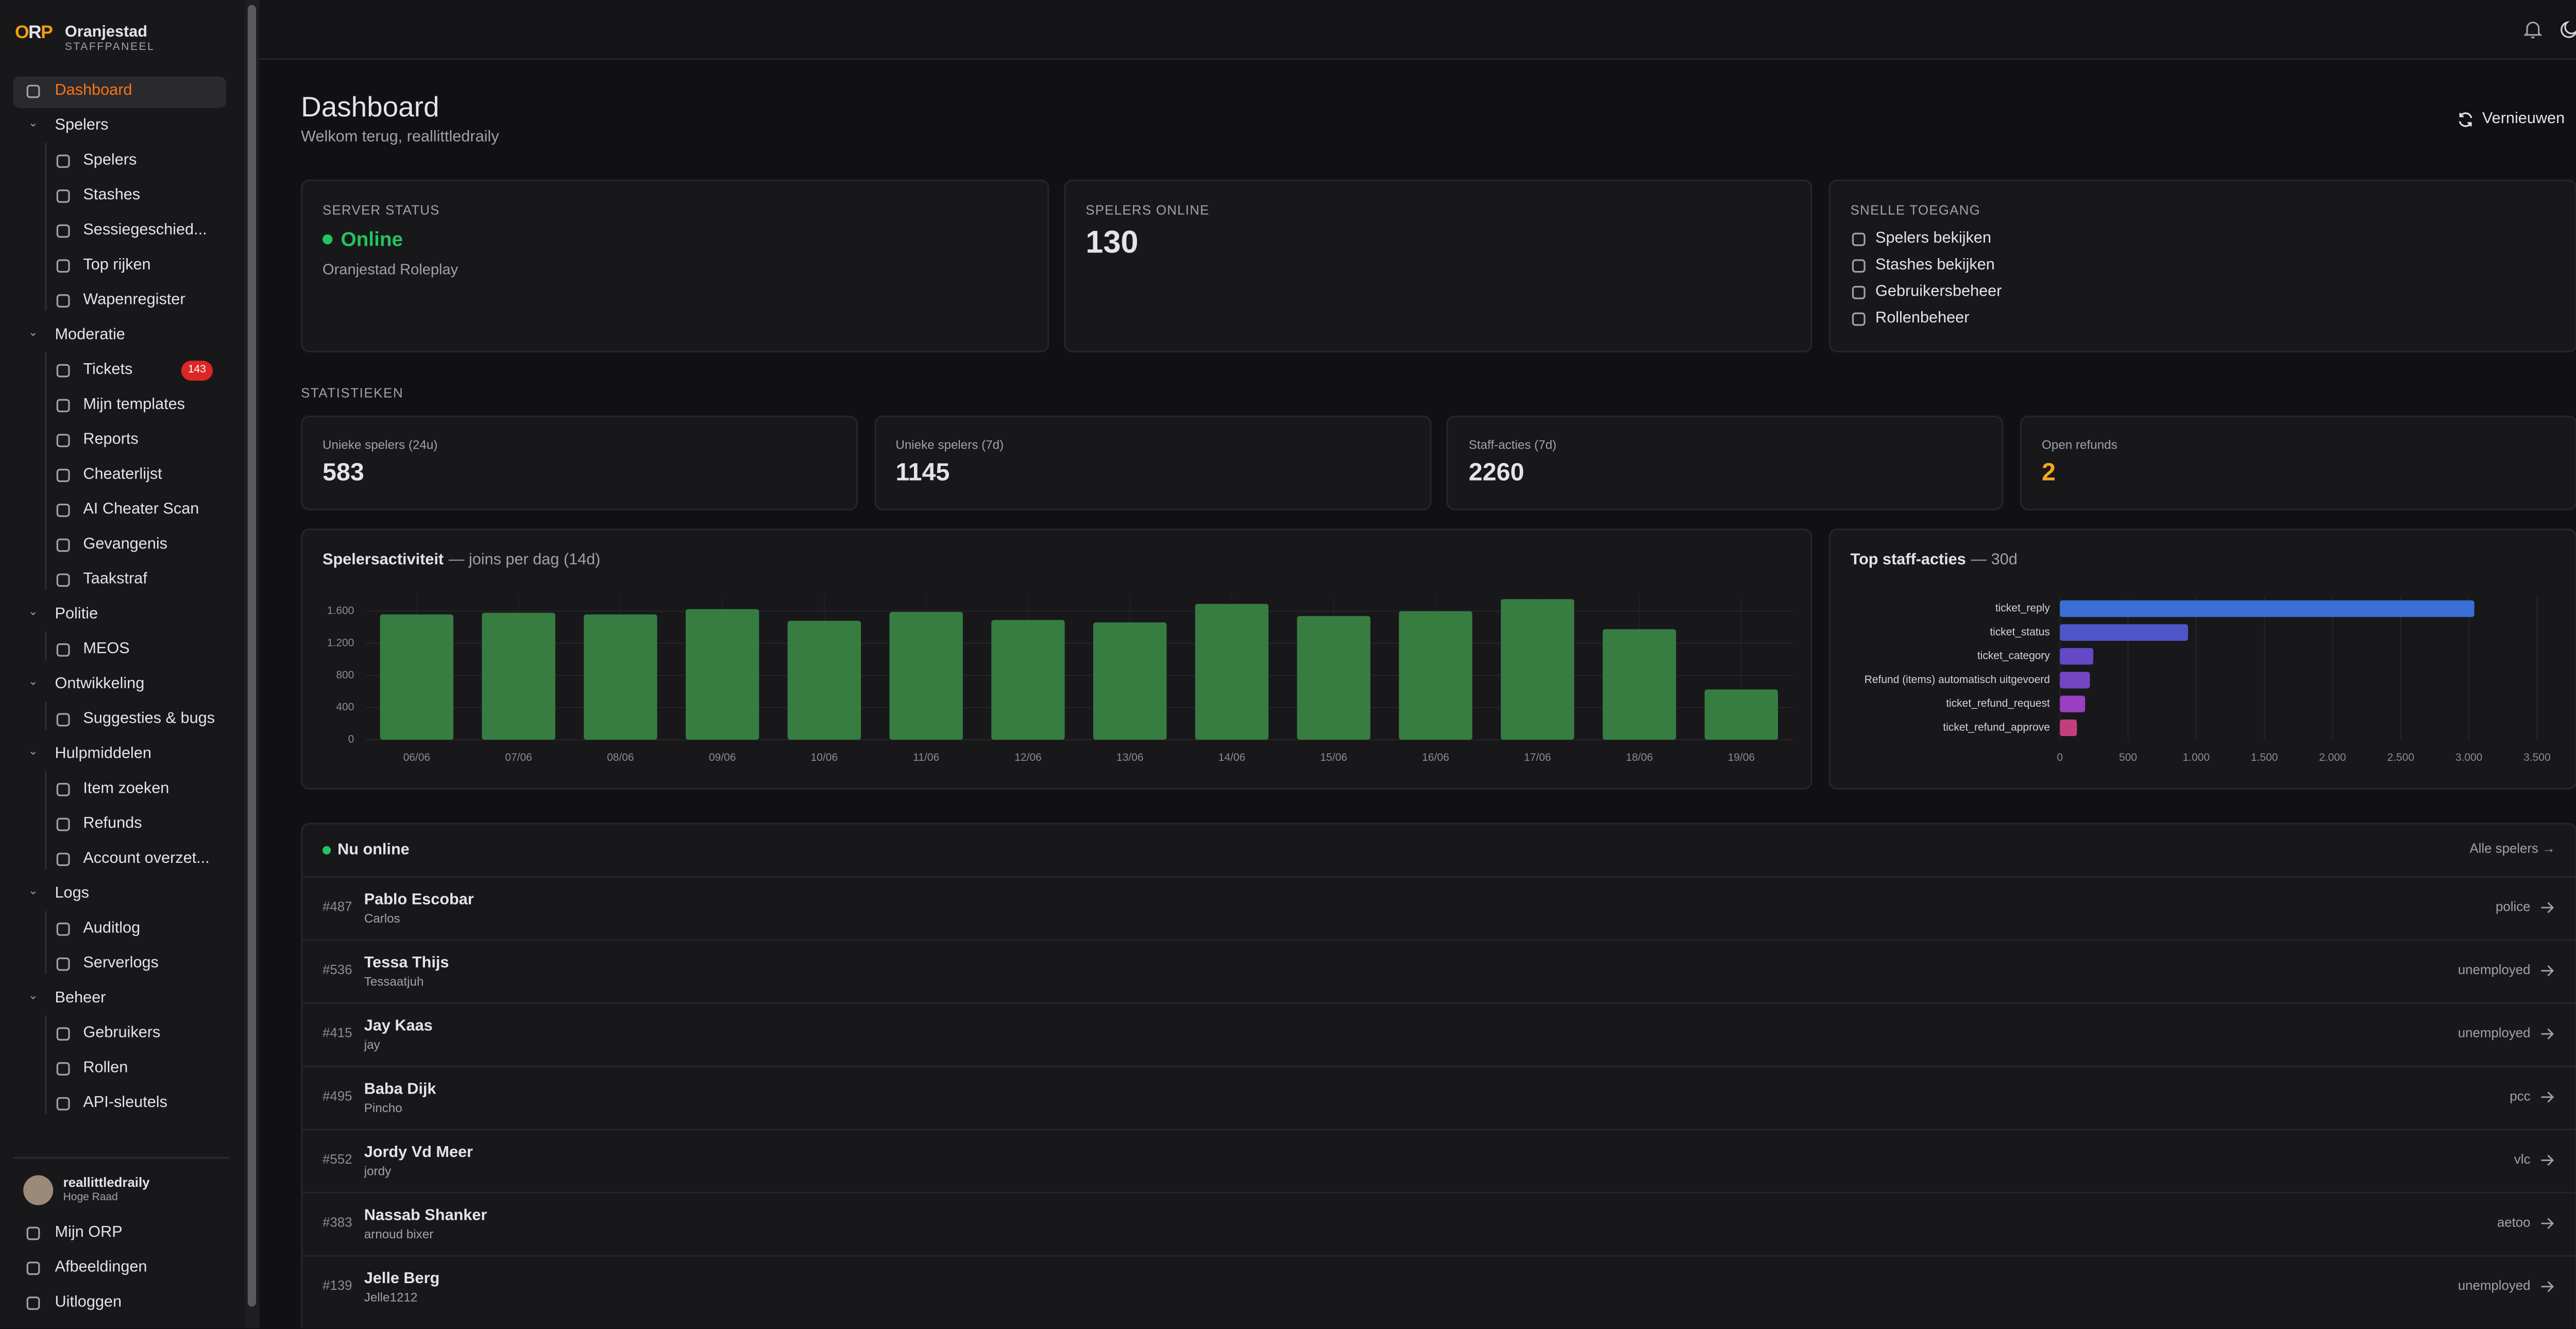  I want to click on player-job: pcc, so click(2520, 1096).